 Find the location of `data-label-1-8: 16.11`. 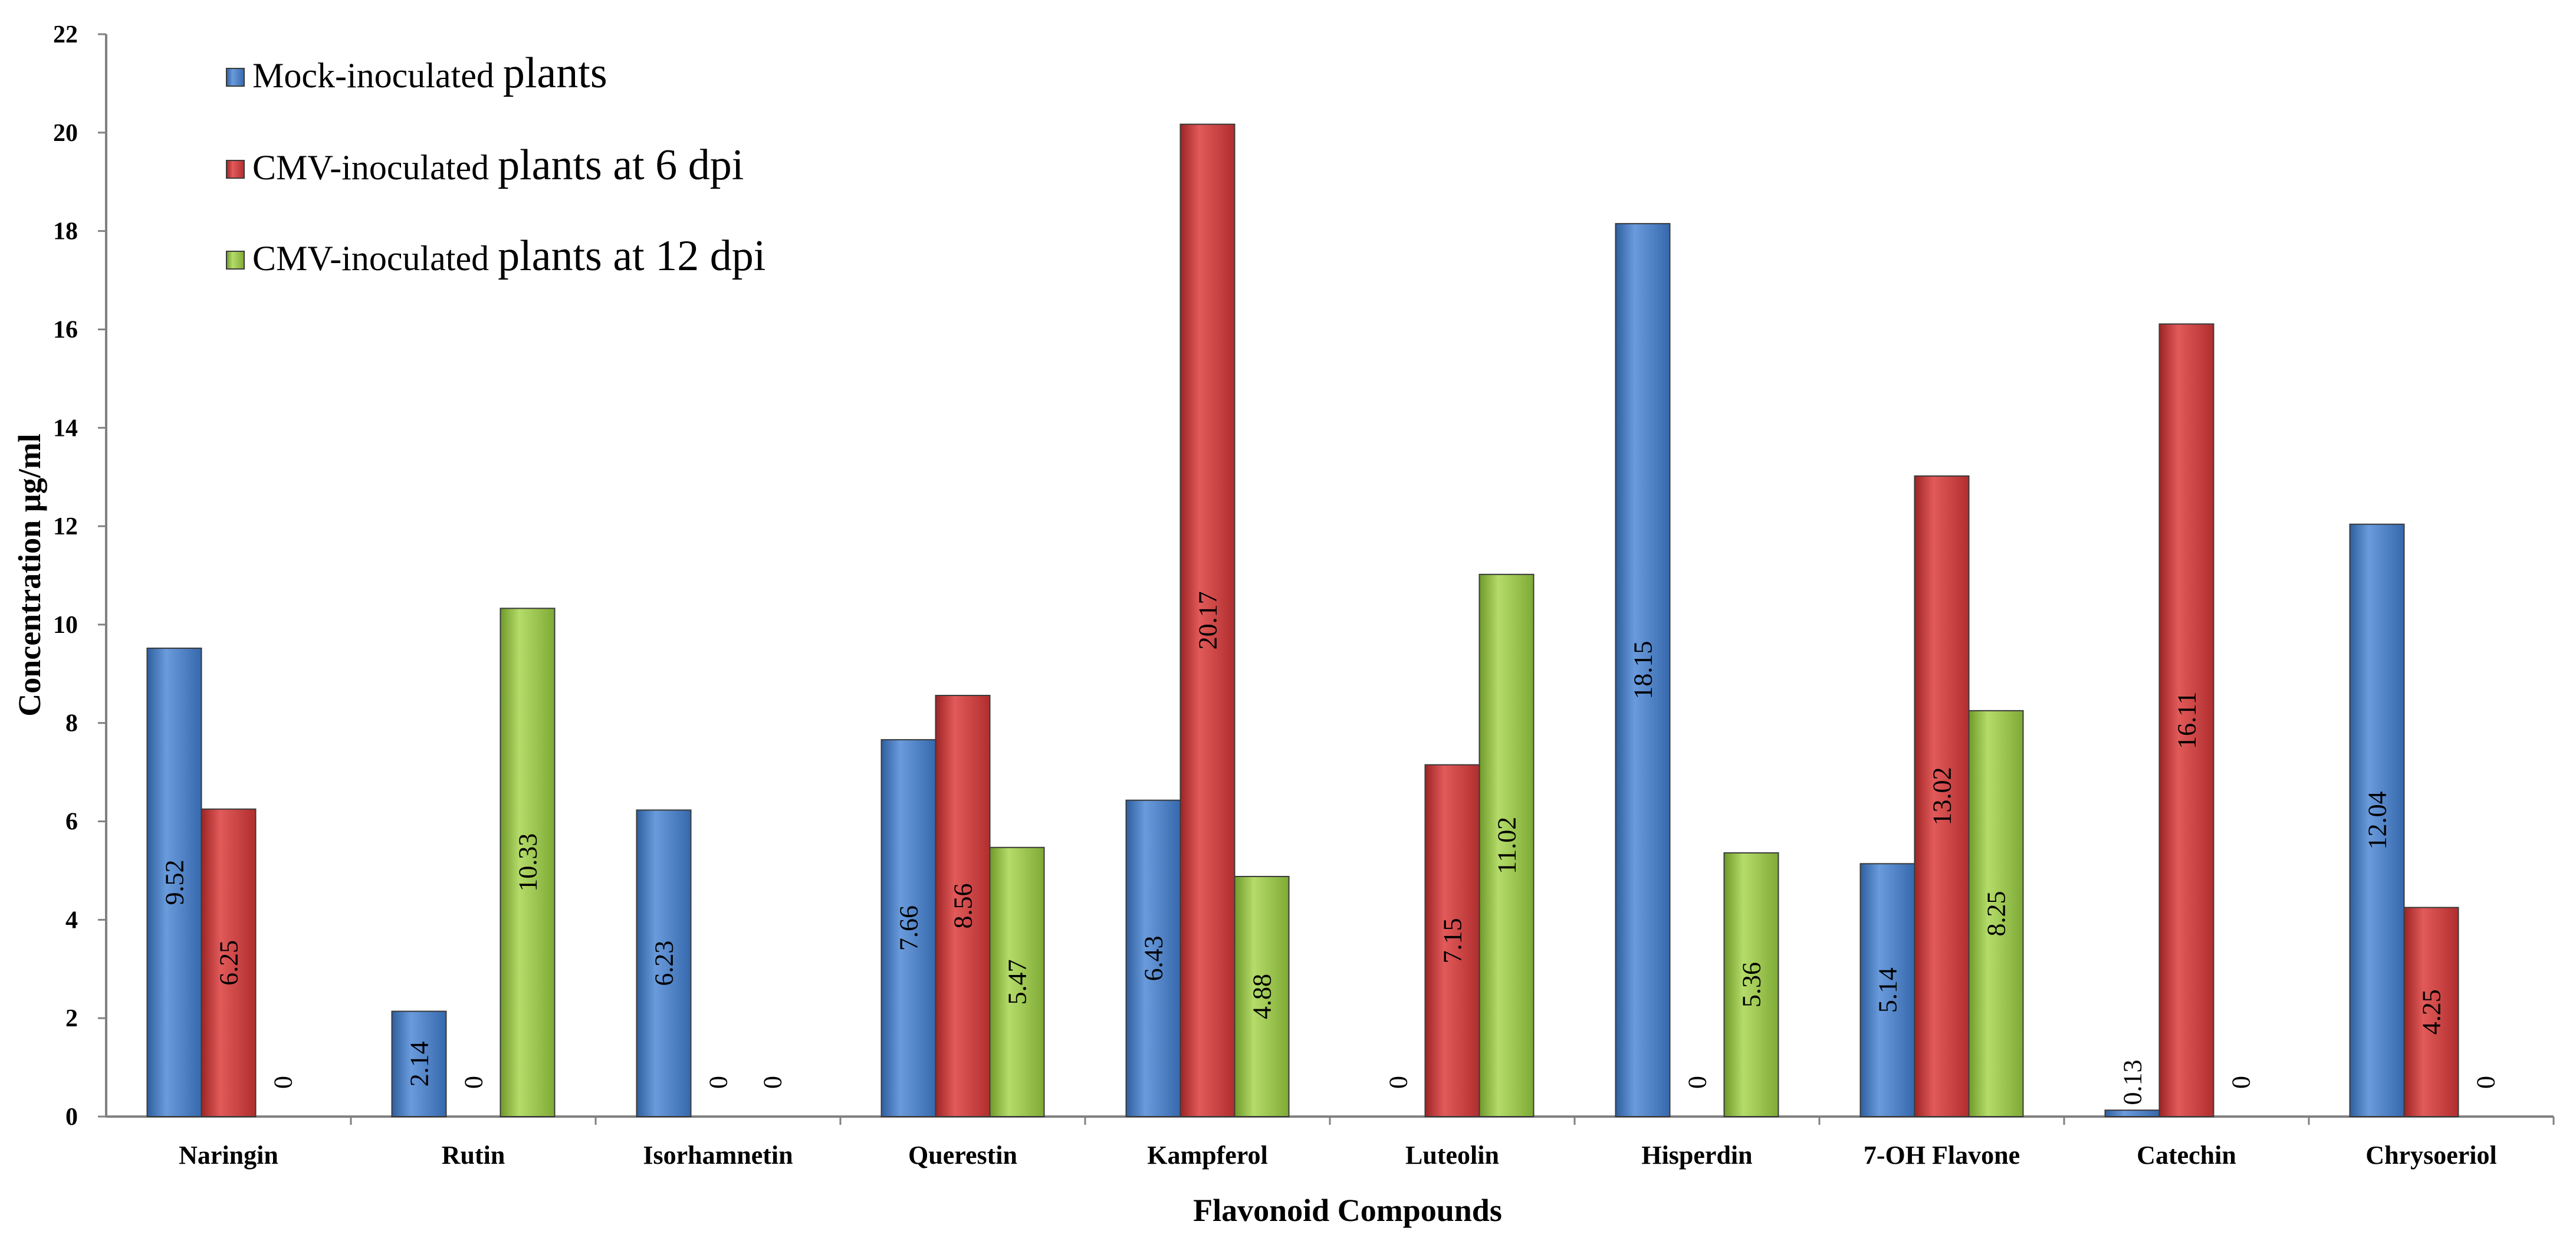

data-label-1-8: 16.11 is located at coordinates (2187, 720).